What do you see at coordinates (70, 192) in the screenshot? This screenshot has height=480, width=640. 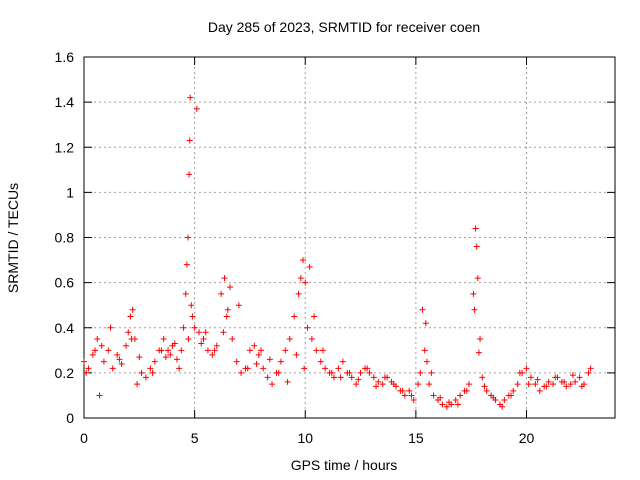 I see `y-tick-label: 1` at bounding box center [70, 192].